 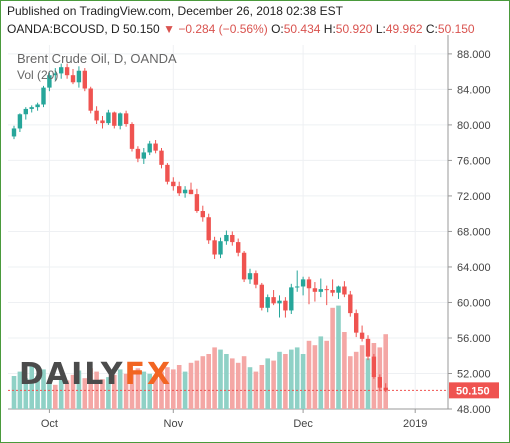 What do you see at coordinates (303, 424) in the screenshot?
I see `x-tick-label: Dec` at bounding box center [303, 424].